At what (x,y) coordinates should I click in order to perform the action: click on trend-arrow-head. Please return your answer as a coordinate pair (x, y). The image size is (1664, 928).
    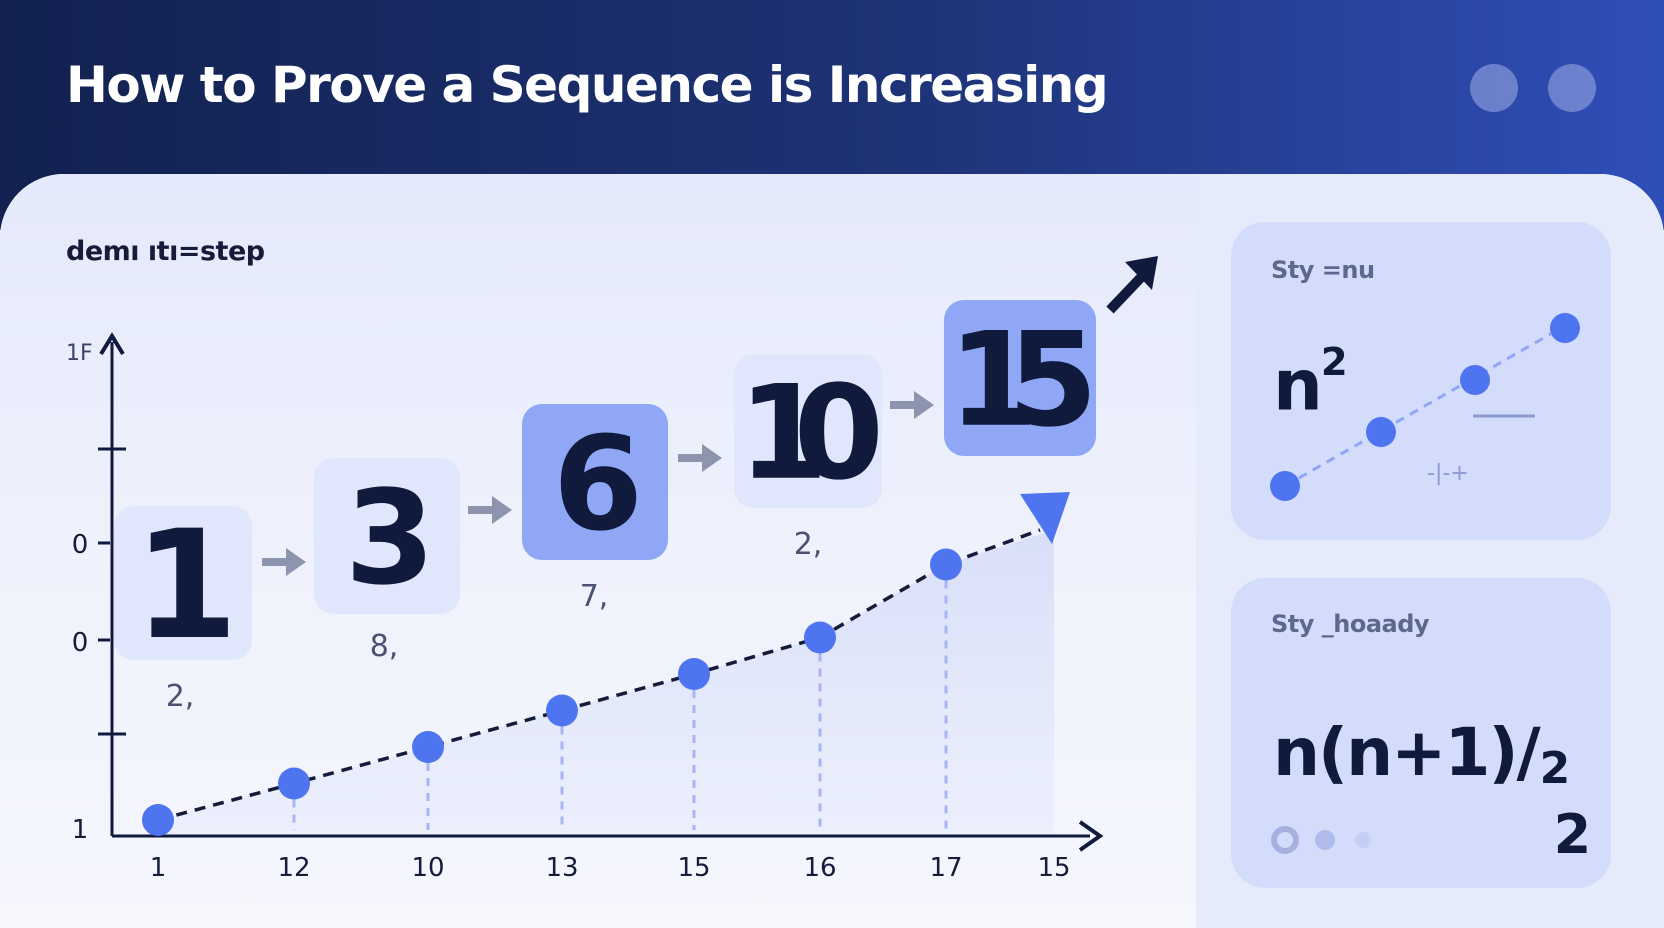
    Looking at the image, I should click on (1045, 518).